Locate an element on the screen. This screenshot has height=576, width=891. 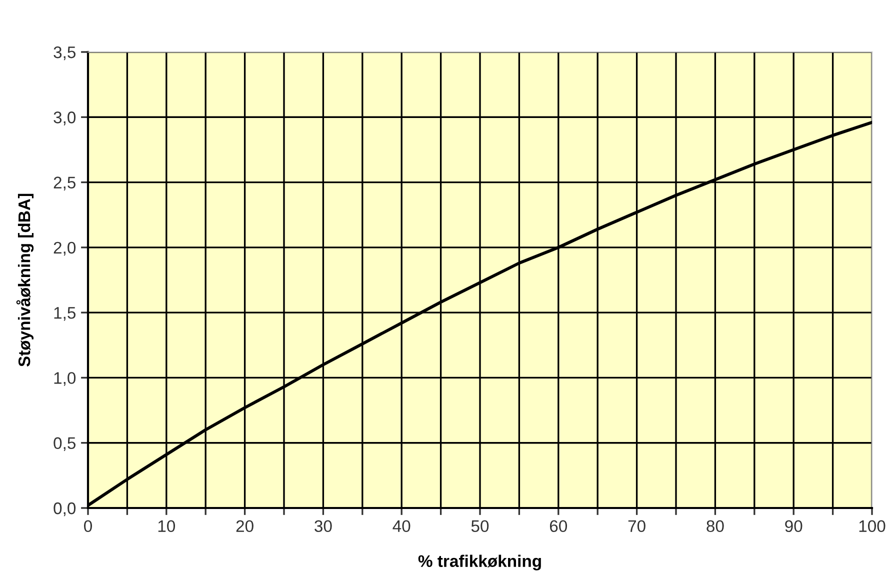
x-tick-label: 30 is located at coordinates (323, 526).